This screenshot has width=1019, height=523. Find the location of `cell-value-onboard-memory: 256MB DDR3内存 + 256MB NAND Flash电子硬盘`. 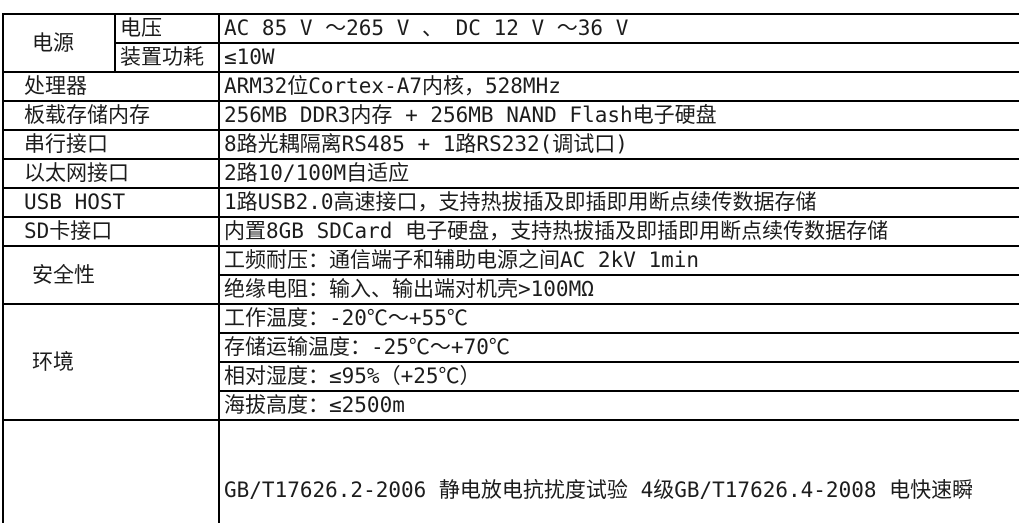

cell-value-onboard-memory: 256MB DDR3内存 + 256MB NAND Flash电子硬盘 is located at coordinates (618, 116).